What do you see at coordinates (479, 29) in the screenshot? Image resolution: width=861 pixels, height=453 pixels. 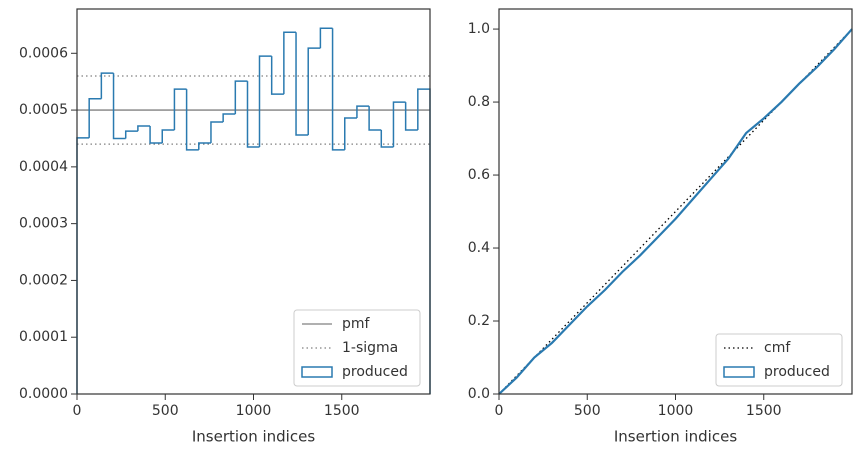 I see `y-tick-label: 1.0` at bounding box center [479, 29].